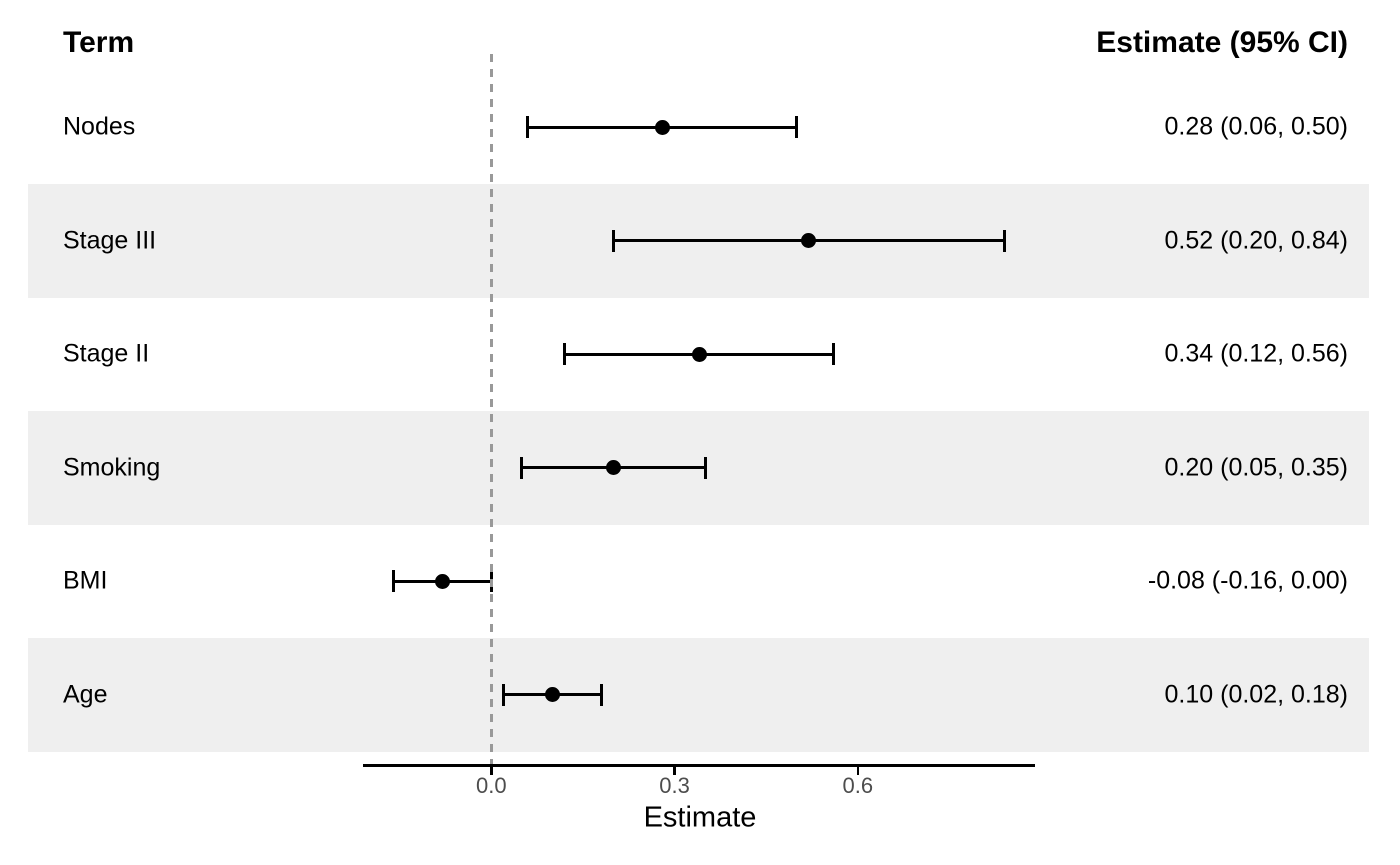  What do you see at coordinates (674, 785) in the screenshot?
I see `x-tick-label: 0.3` at bounding box center [674, 785].